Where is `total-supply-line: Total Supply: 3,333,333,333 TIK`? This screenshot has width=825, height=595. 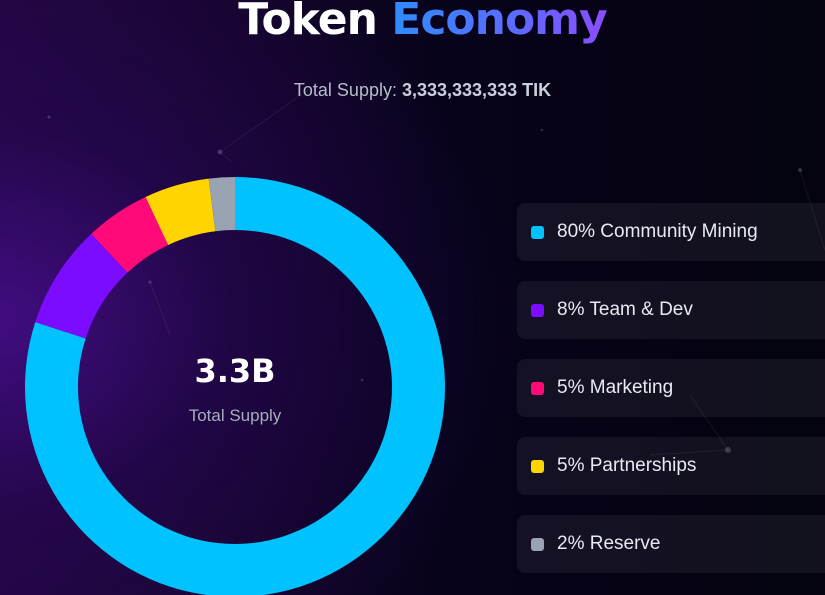
total-supply-line: Total Supply: 3,333,333,333 TIK is located at coordinates (412, 90).